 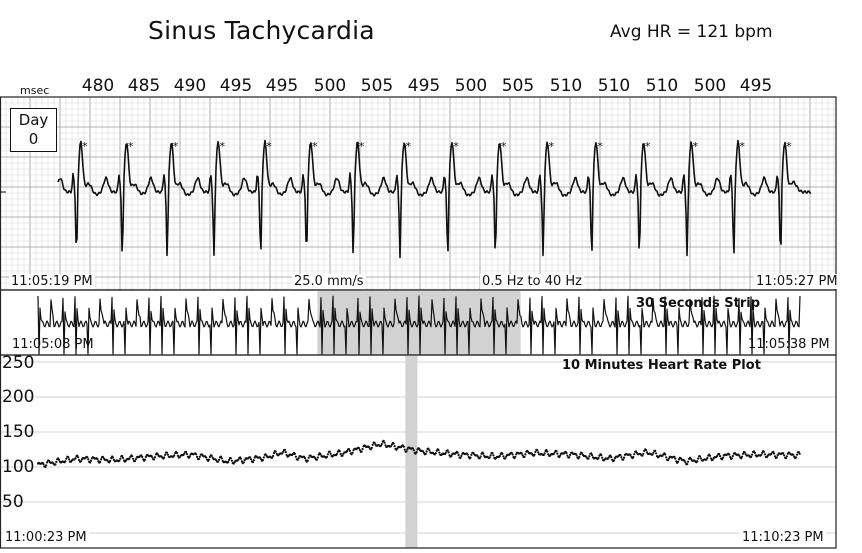 I want to click on hr-highlight, so click(x=411, y=451).